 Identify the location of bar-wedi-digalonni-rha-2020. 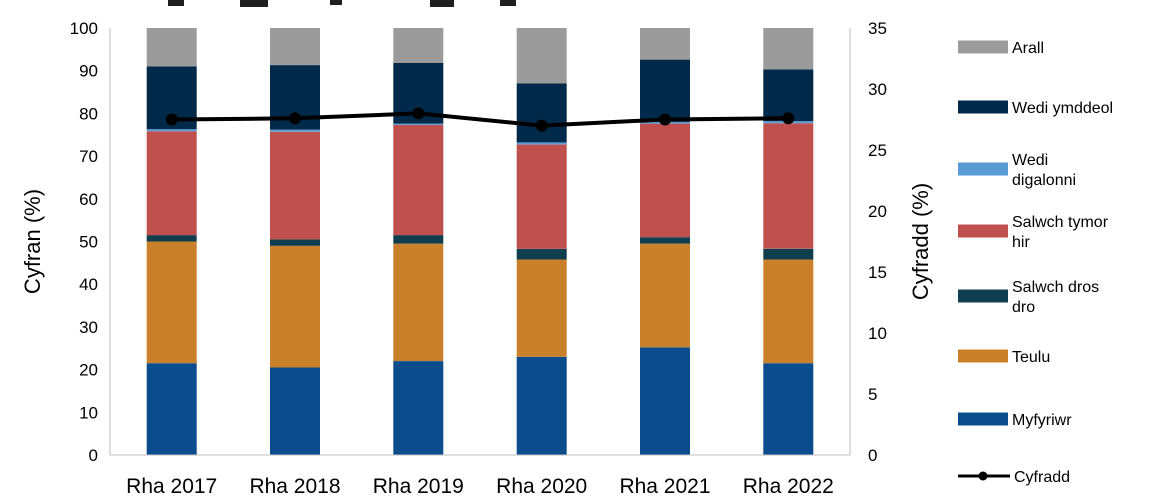
(541, 143).